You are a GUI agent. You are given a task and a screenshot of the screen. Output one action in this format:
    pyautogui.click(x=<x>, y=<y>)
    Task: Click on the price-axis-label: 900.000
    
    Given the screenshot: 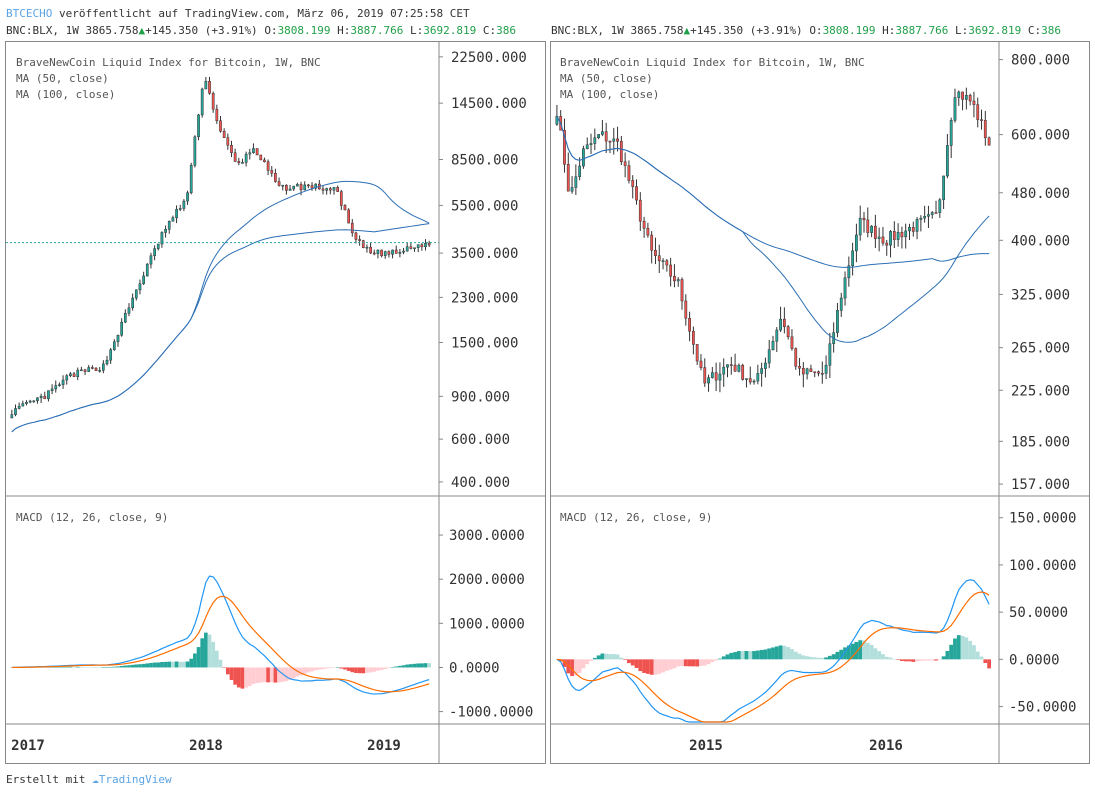 What is the action you would take?
    pyautogui.click(x=480, y=397)
    